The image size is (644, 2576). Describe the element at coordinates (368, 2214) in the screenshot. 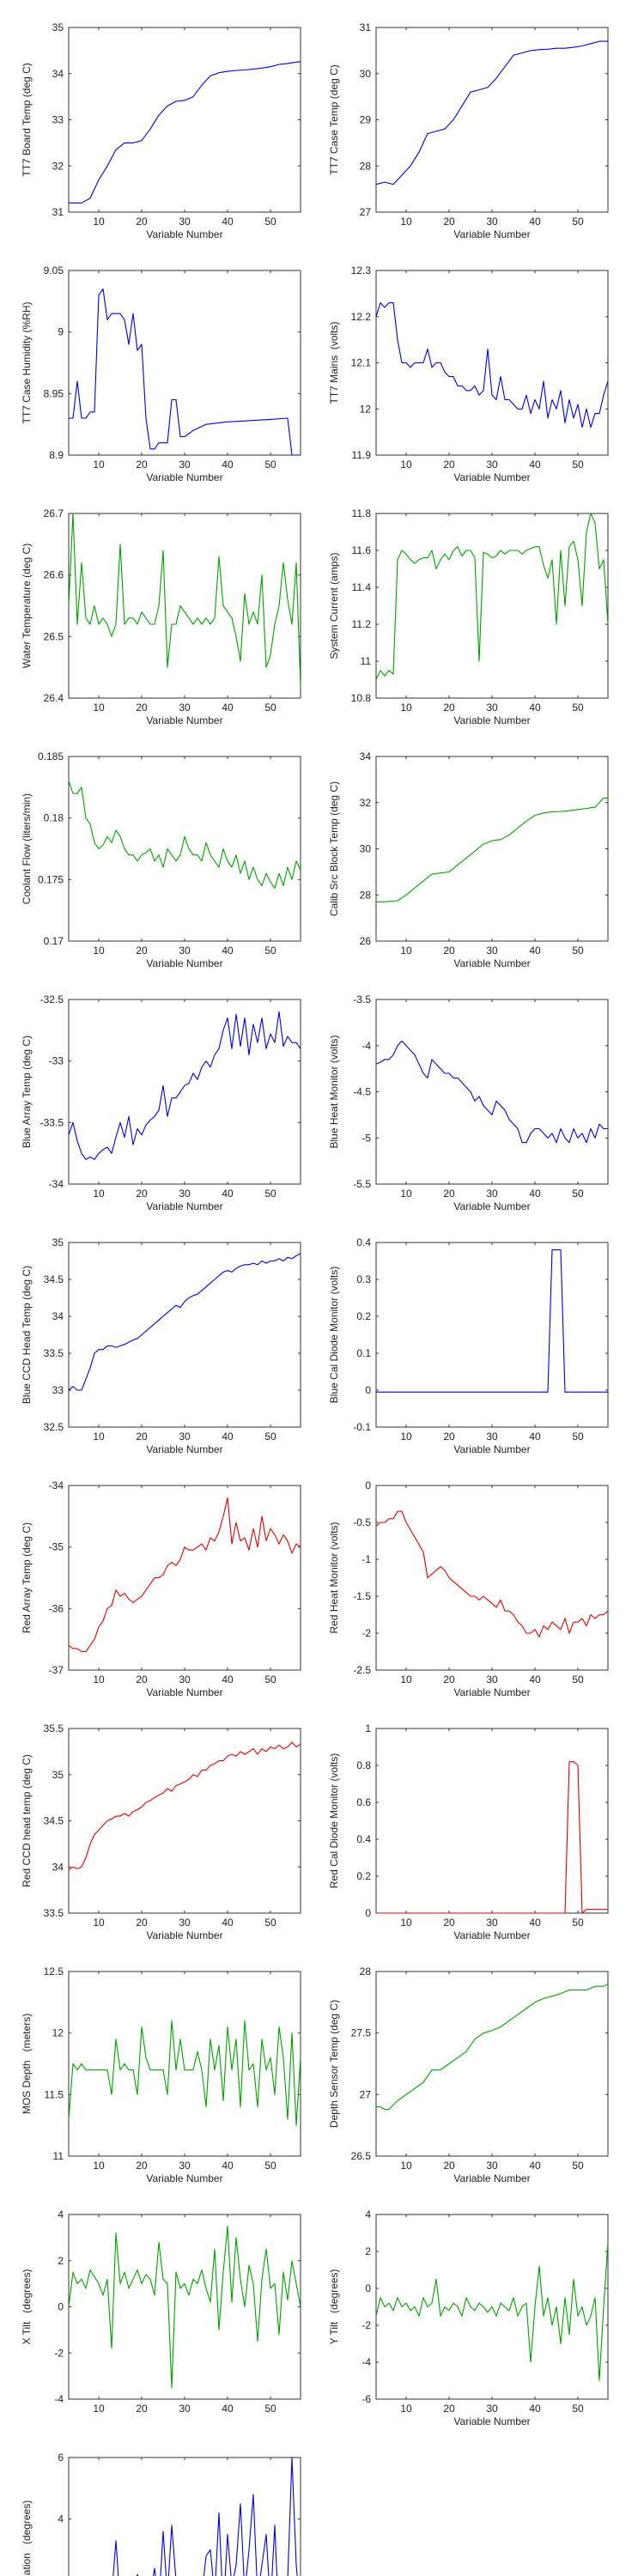

I see `y-tick-label: 4` at that location.